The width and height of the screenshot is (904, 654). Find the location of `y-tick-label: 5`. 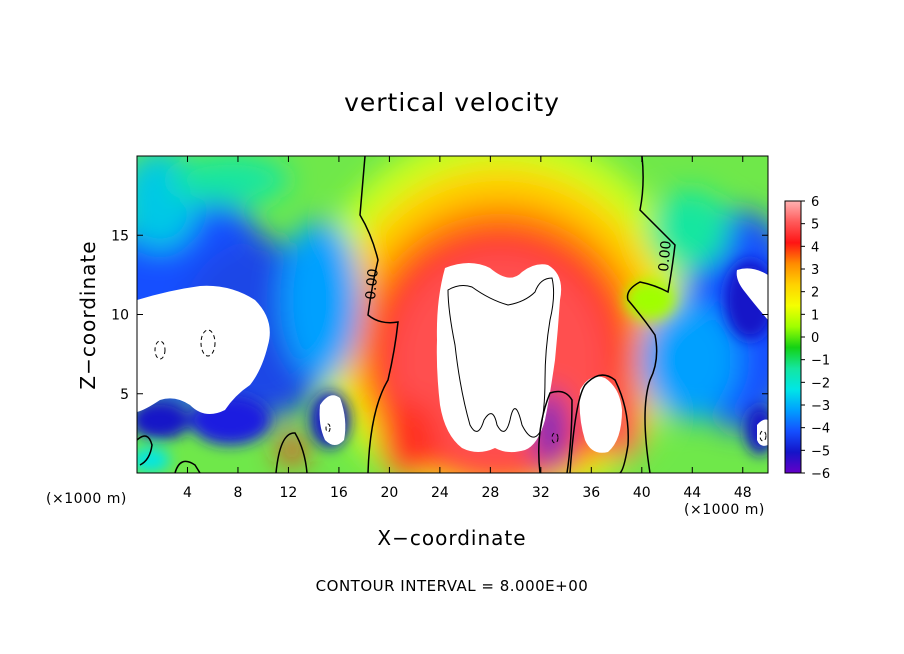

y-tick-label: 5 is located at coordinates (124, 395).